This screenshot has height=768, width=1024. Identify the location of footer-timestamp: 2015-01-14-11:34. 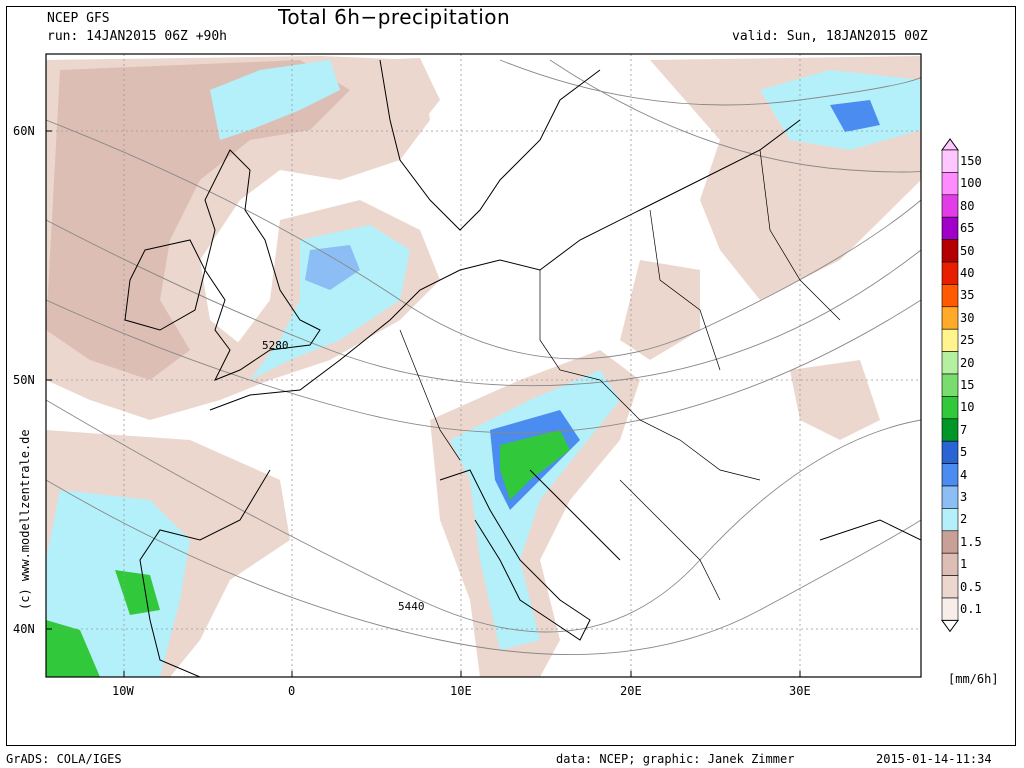
(934, 759).